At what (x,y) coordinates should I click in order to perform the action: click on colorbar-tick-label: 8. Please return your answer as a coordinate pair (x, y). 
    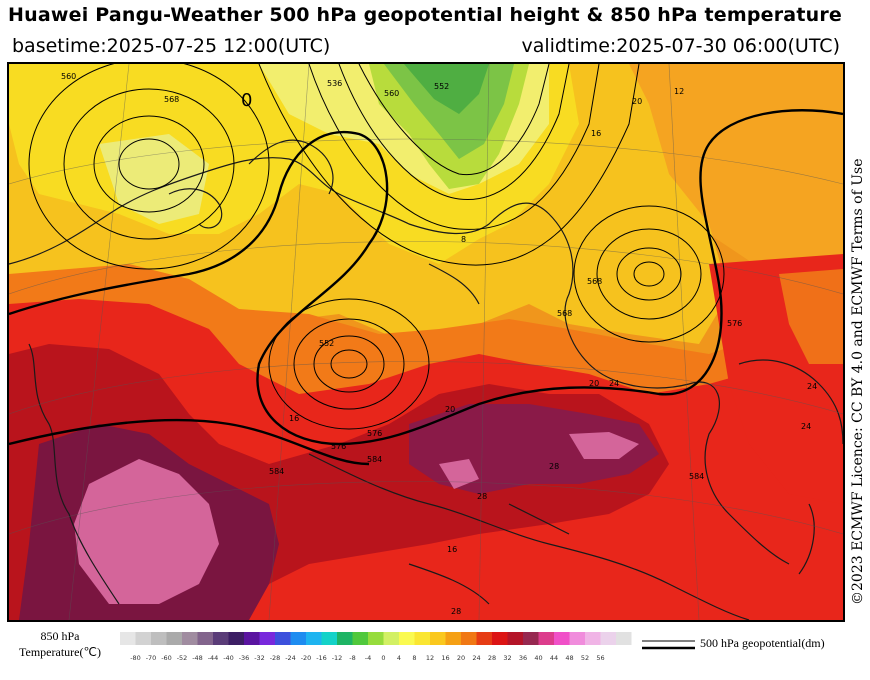
    Looking at the image, I should click on (414, 658).